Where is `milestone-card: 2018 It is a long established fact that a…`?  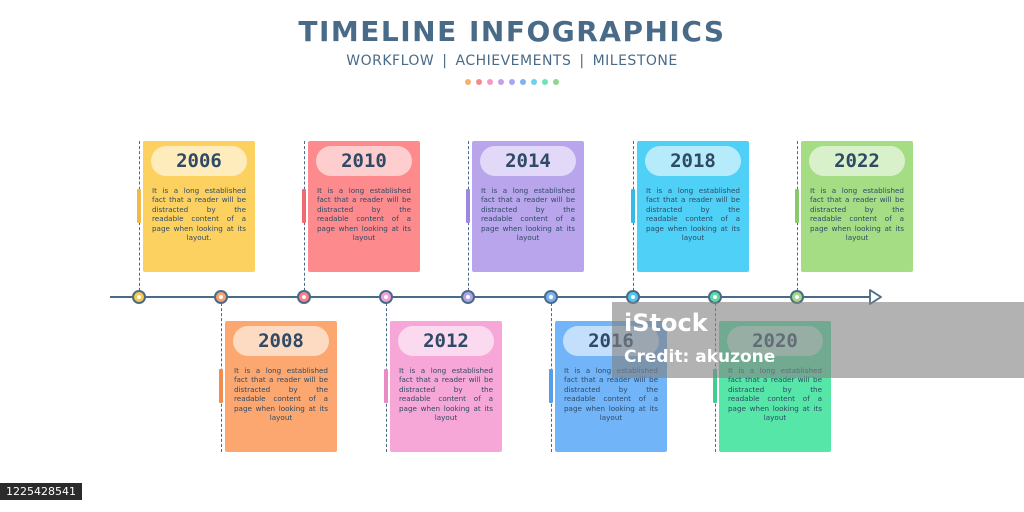 milestone-card: 2018 It is a long established fact that a… is located at coordinates (693, 206).